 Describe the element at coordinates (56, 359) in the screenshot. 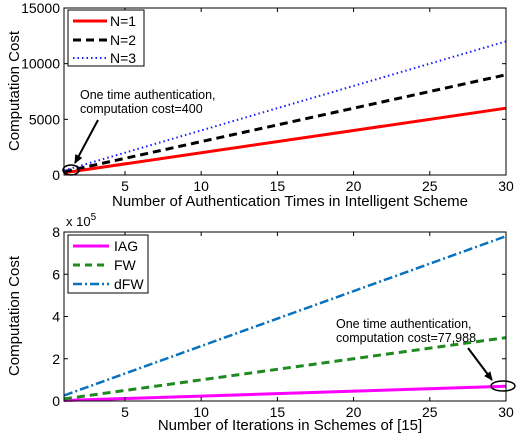

I see `y-tick-label: 2` at that location.